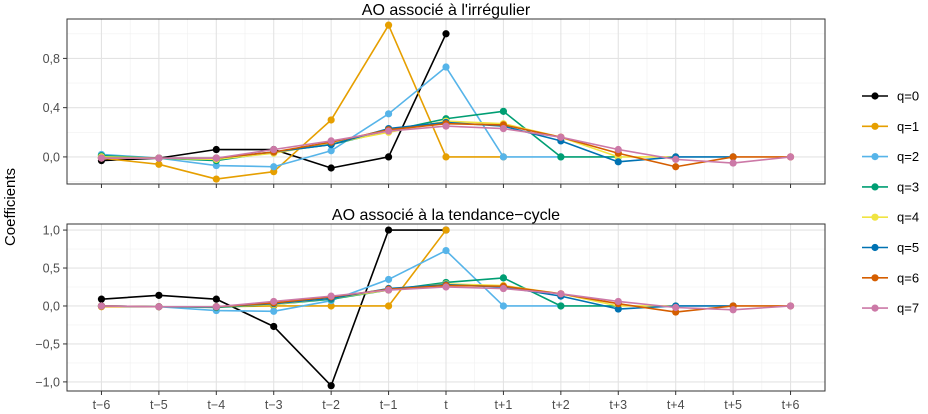 This screenshot has width=928, height=414. Describe the element at coordinates (890, 217) in the screenshot. I see `legend-item-q=4: q=4` at that location.